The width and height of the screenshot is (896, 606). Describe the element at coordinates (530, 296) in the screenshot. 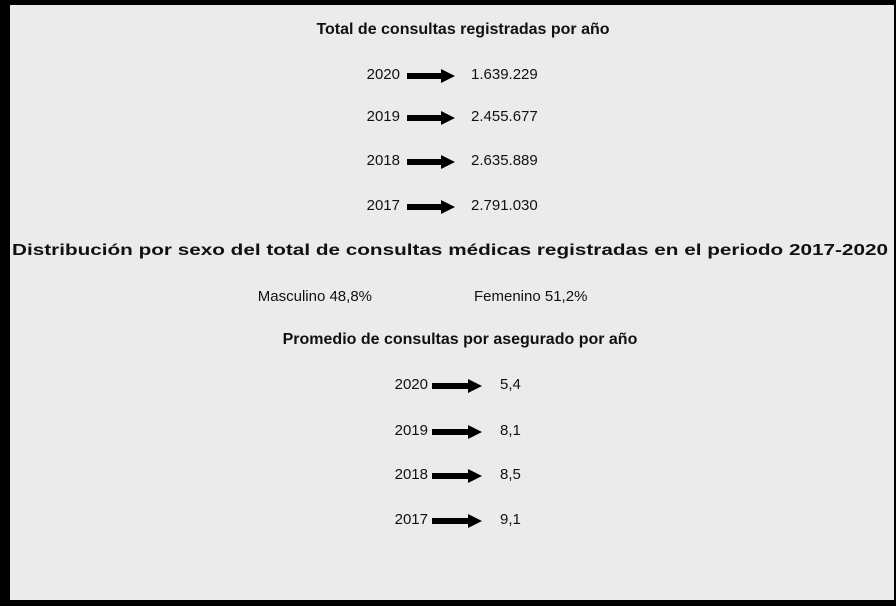

I see `sexo-item: Femenino 51,2%` at that location.